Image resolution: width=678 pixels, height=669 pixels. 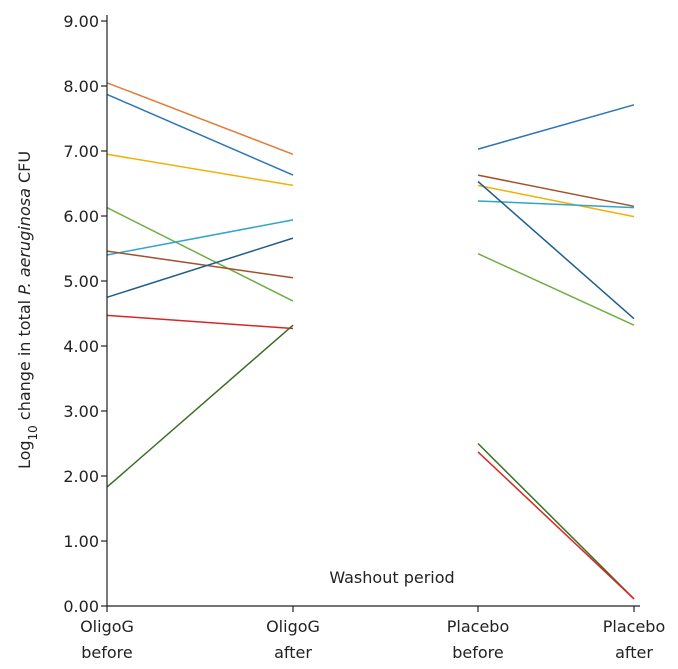 What do you see at coordinates (81, 541) in the screenshot?
I see `y-tick-label: 1.00` at bounding box center [81, 541].